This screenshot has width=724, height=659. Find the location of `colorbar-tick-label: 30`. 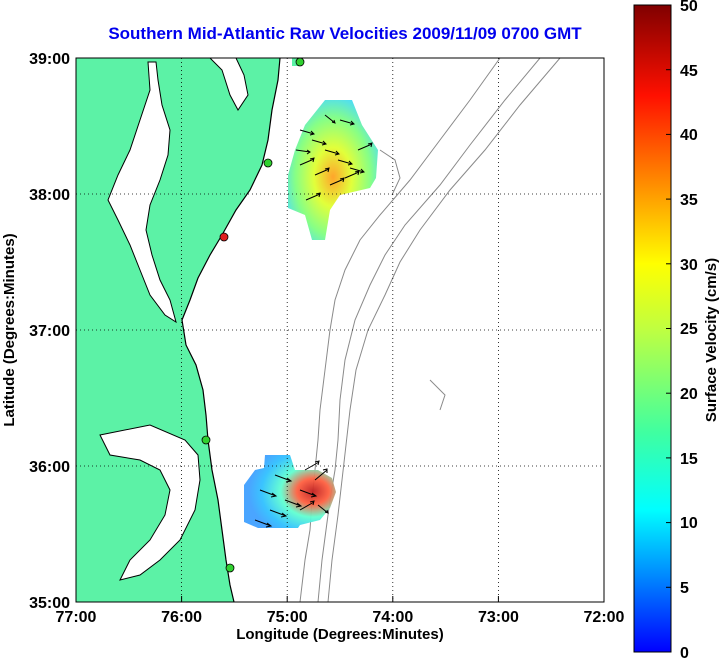

colorbar-tick-label: 30 is located at coordinates (689, 265).